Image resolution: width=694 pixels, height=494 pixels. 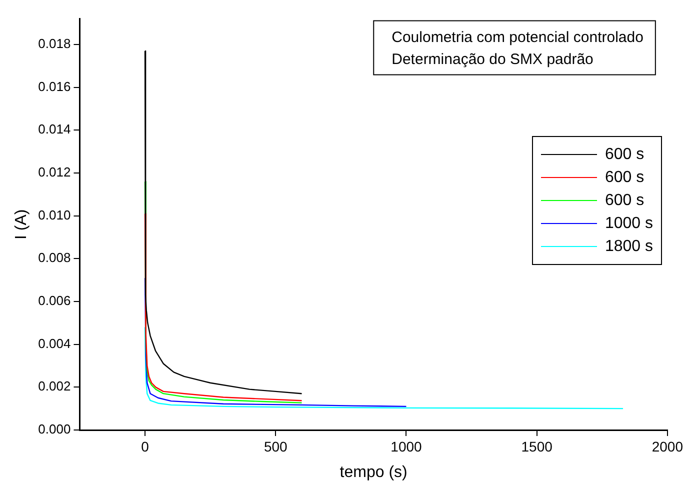 I want to click on y-tick-label: 0.006, so click(x=54, y=300).